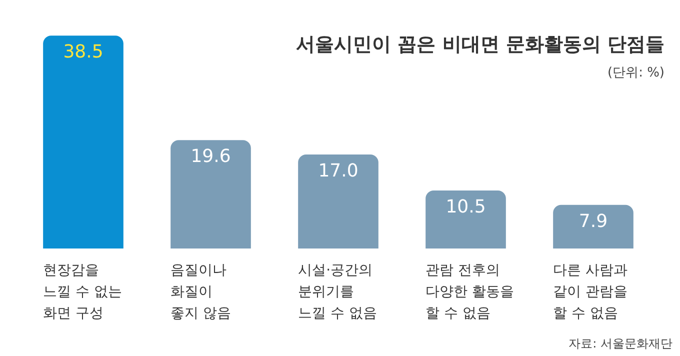 The image size is (680, 356). Describe the element at coordinates (83, 52) in the screenshot. I see `data-label: 38.5` at that location.